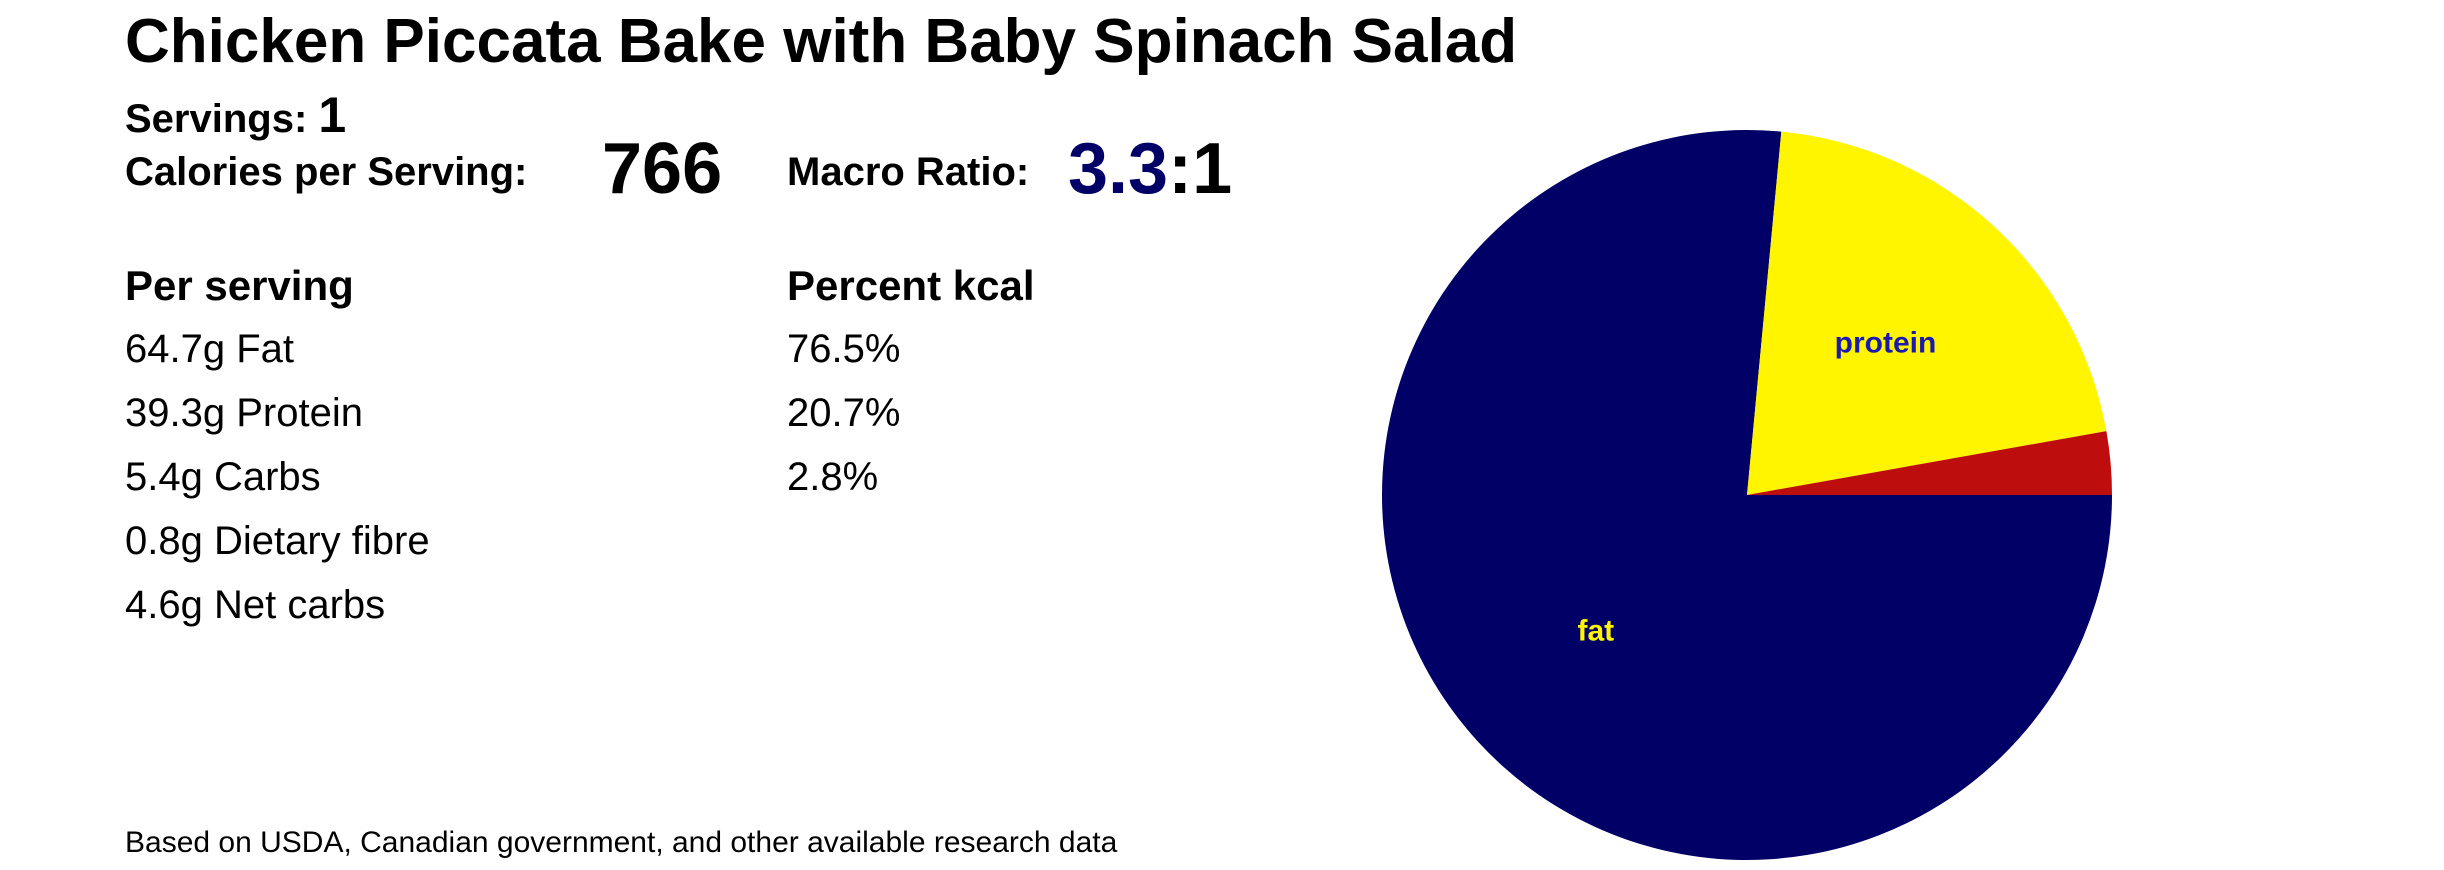  I want to click on pie-slice-protein, so click(1927, 313).